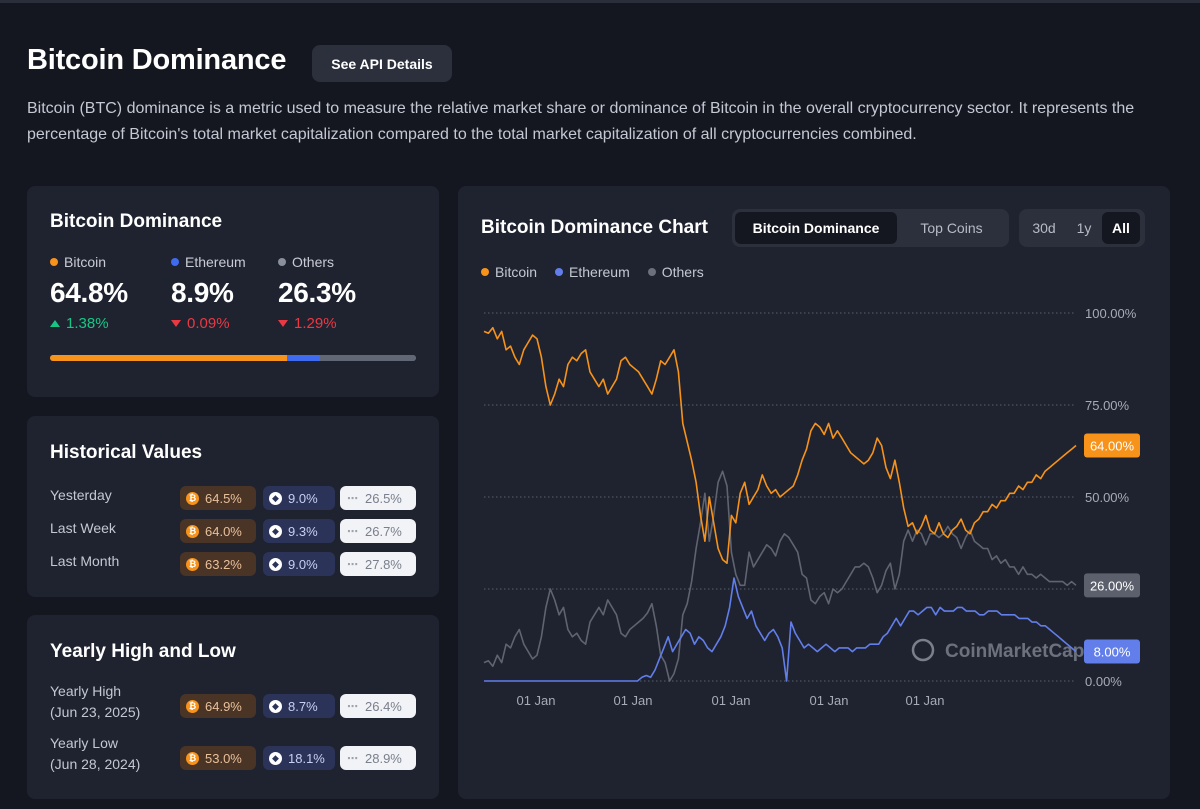  I want to click on tab-bitcoin-dominance: Bitcoin Dominance, so click(816, 228).